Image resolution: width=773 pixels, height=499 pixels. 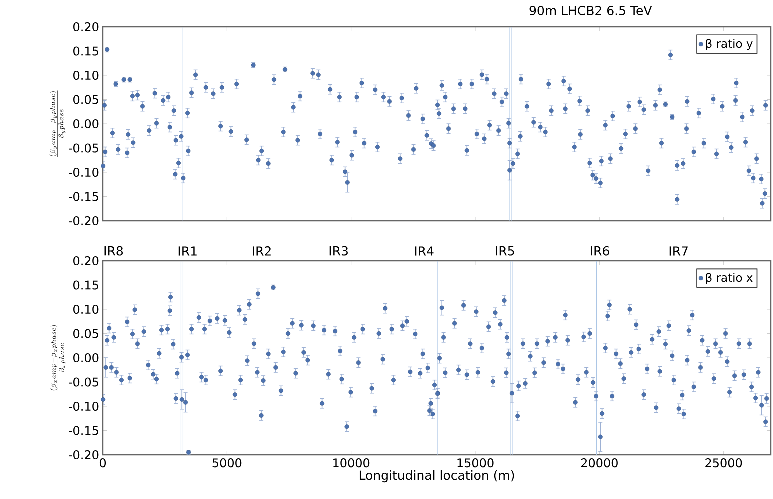 What do you see at coordinates (476, 463) in the screenshot?
I see `x-tick-label: 15000` at bounding box center [476, 463].